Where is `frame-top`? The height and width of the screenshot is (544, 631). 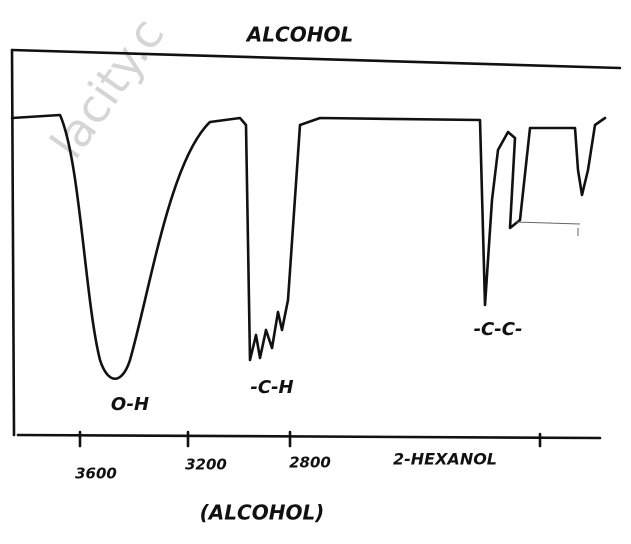
frame-top is located at coordinates (316, 59).